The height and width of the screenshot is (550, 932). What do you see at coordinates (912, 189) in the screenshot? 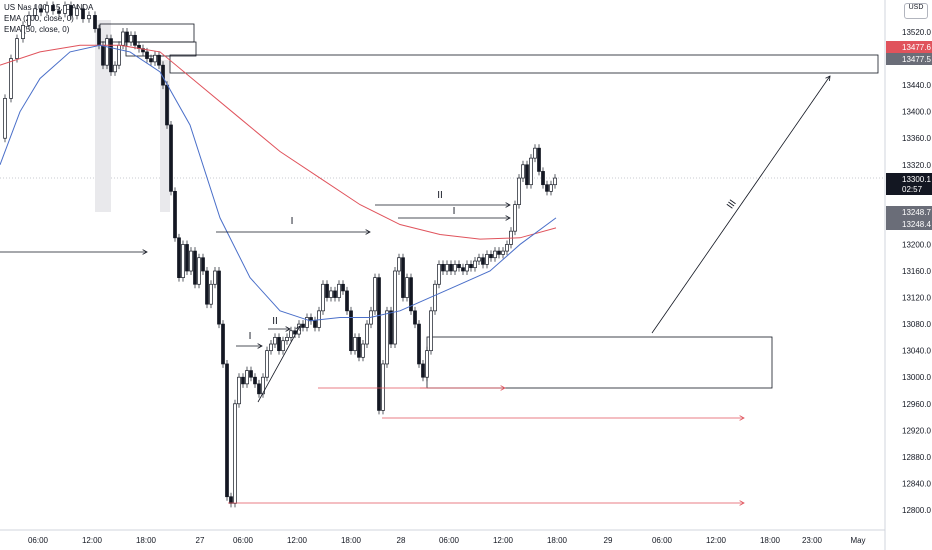
I see `price-badge-countdown: 02:57` at bounding box center [912, 189].